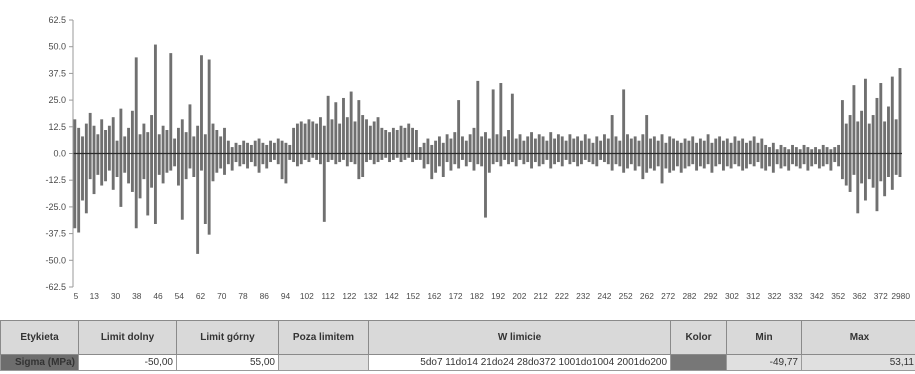  I want to click on header-max: Max, so click(858, 337).